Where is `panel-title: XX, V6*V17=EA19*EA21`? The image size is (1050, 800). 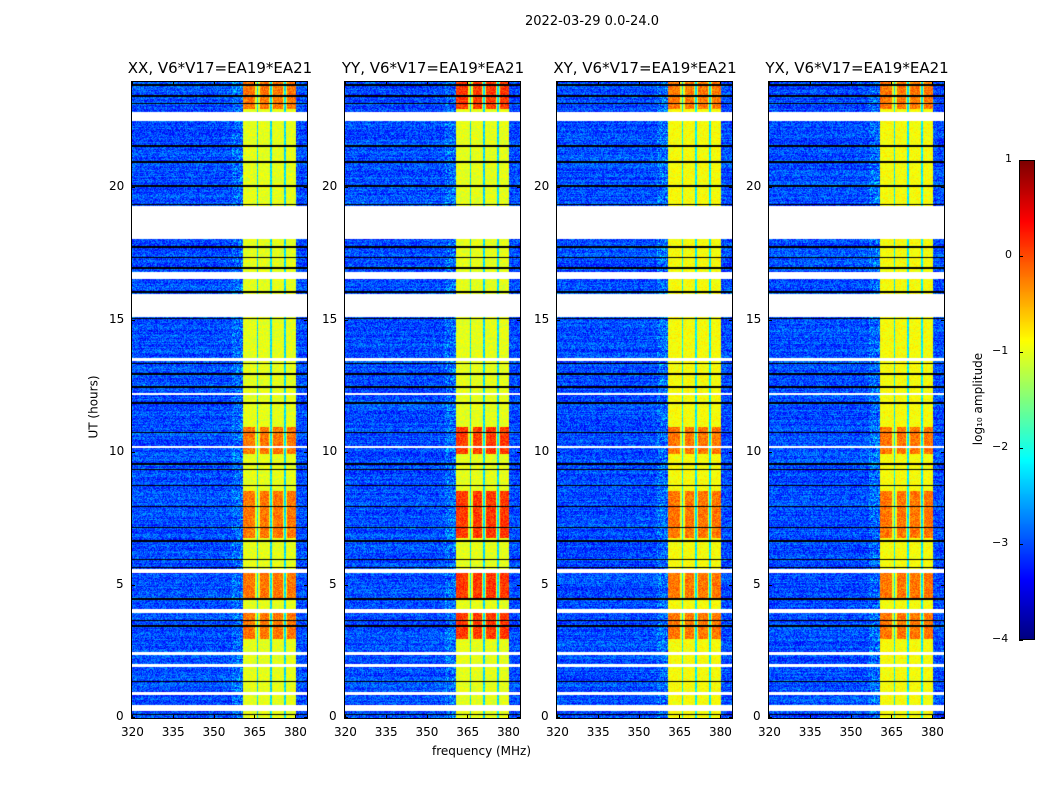 panel-title: XX, V6*V17=EA19*EA21 is located at coordinates (220, 68).